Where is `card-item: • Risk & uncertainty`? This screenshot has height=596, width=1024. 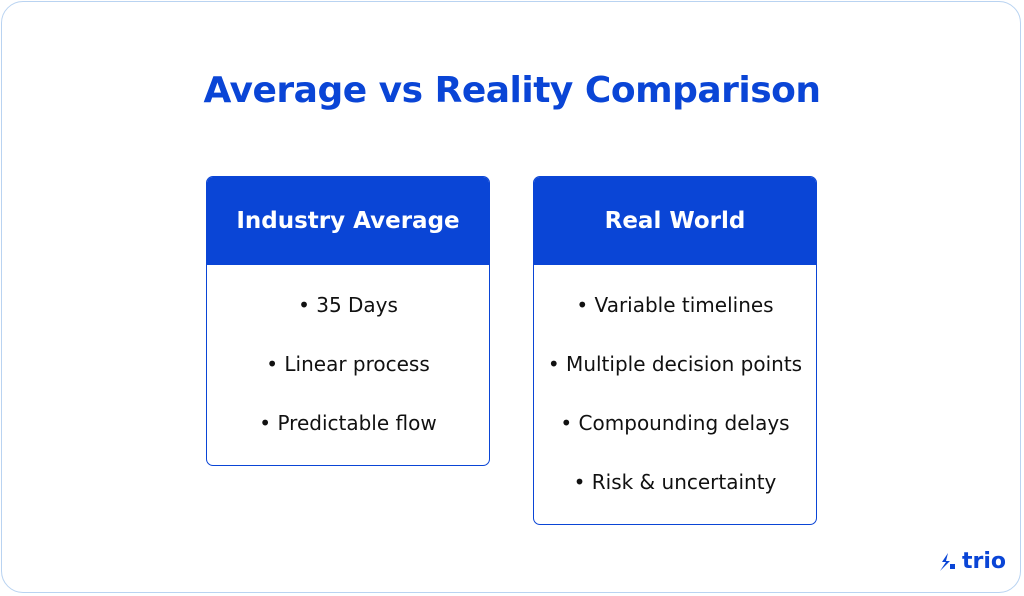 card-item: • Risk & uncertainty is located at coordinates (675, 482).